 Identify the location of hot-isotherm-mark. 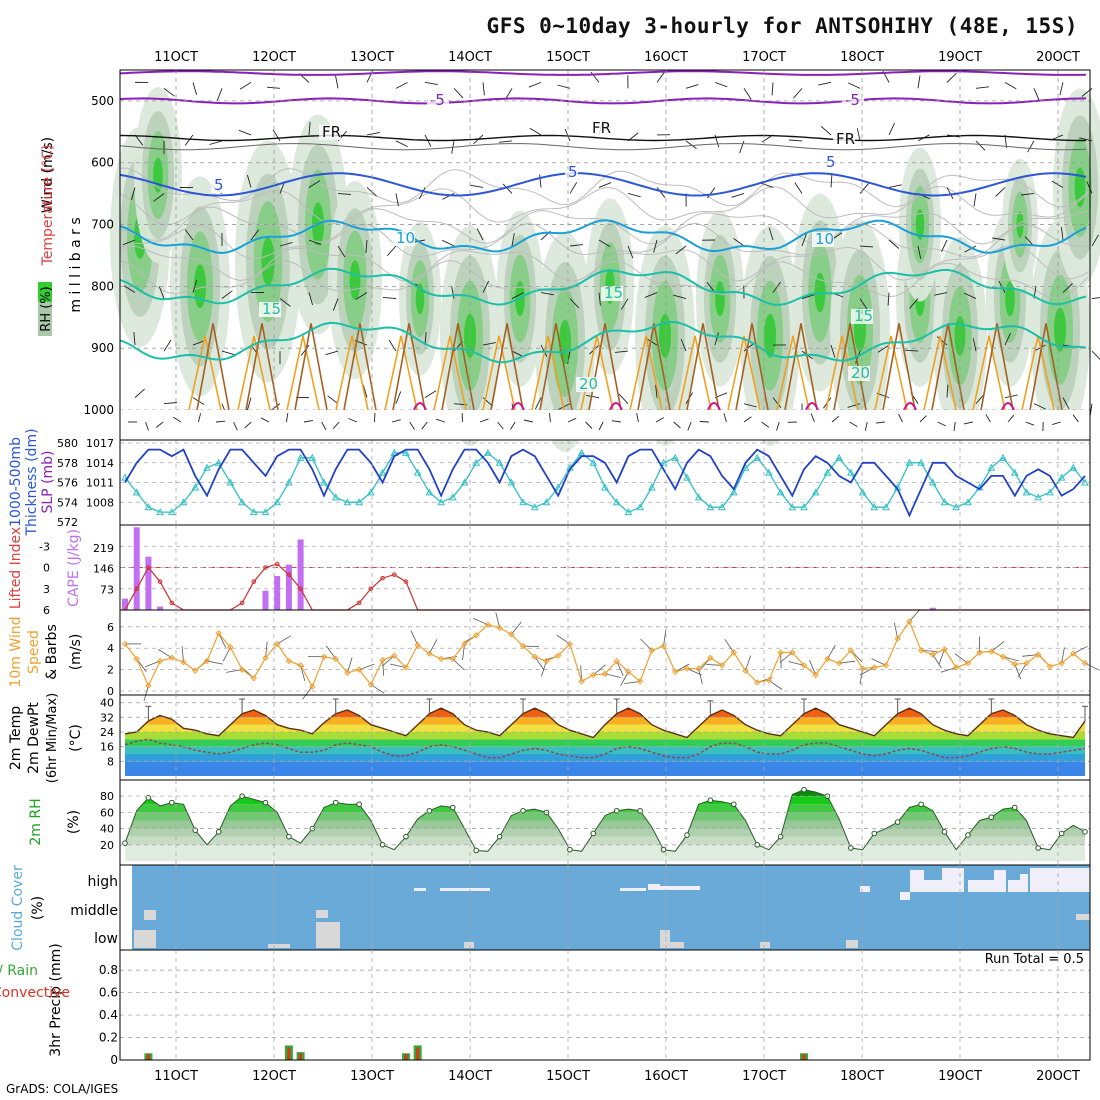
(616, 406).